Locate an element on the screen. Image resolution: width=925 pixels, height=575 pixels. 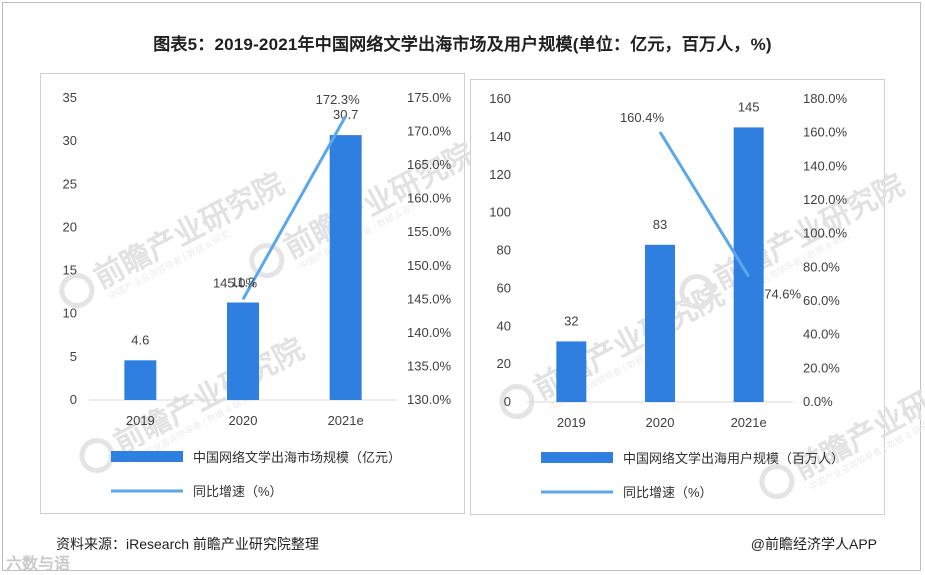
y-right-tick-label: 155.0% is located at coordinates (429, 231).